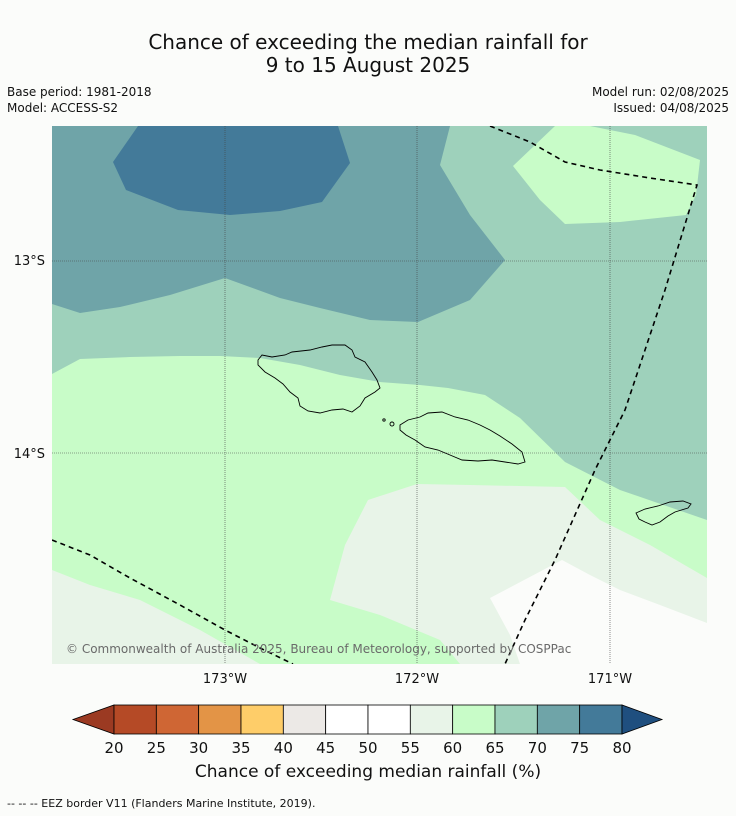 The width and height of the screenshot is (736, 816). I want to click on savaii-island, so click(319, 379).